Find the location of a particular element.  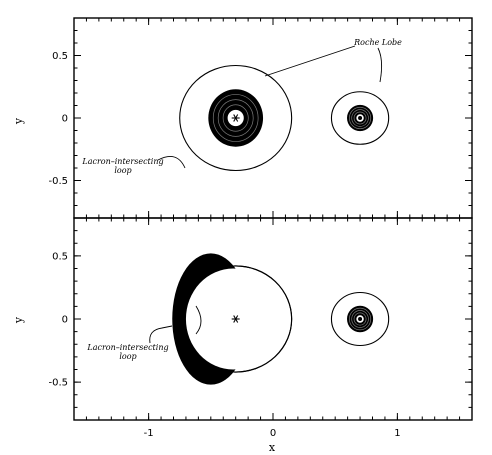

bottom-xlabel: x is located at coordinates (272, 447).